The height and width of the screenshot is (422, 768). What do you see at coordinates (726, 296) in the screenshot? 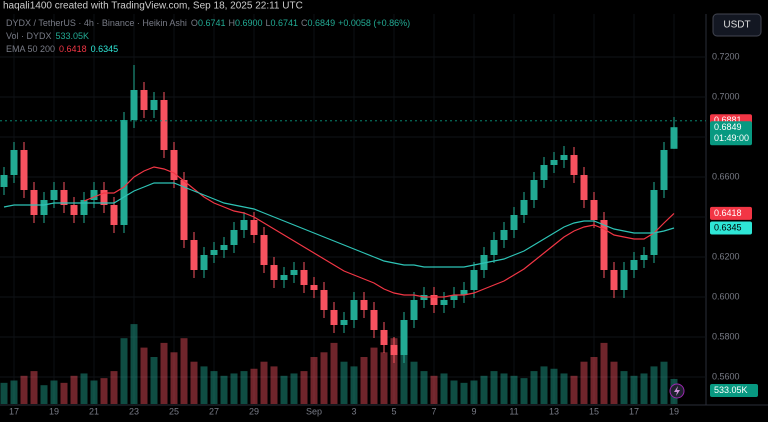
I see `y-tick-label: 0.6000` at bounding box center [726, 296].